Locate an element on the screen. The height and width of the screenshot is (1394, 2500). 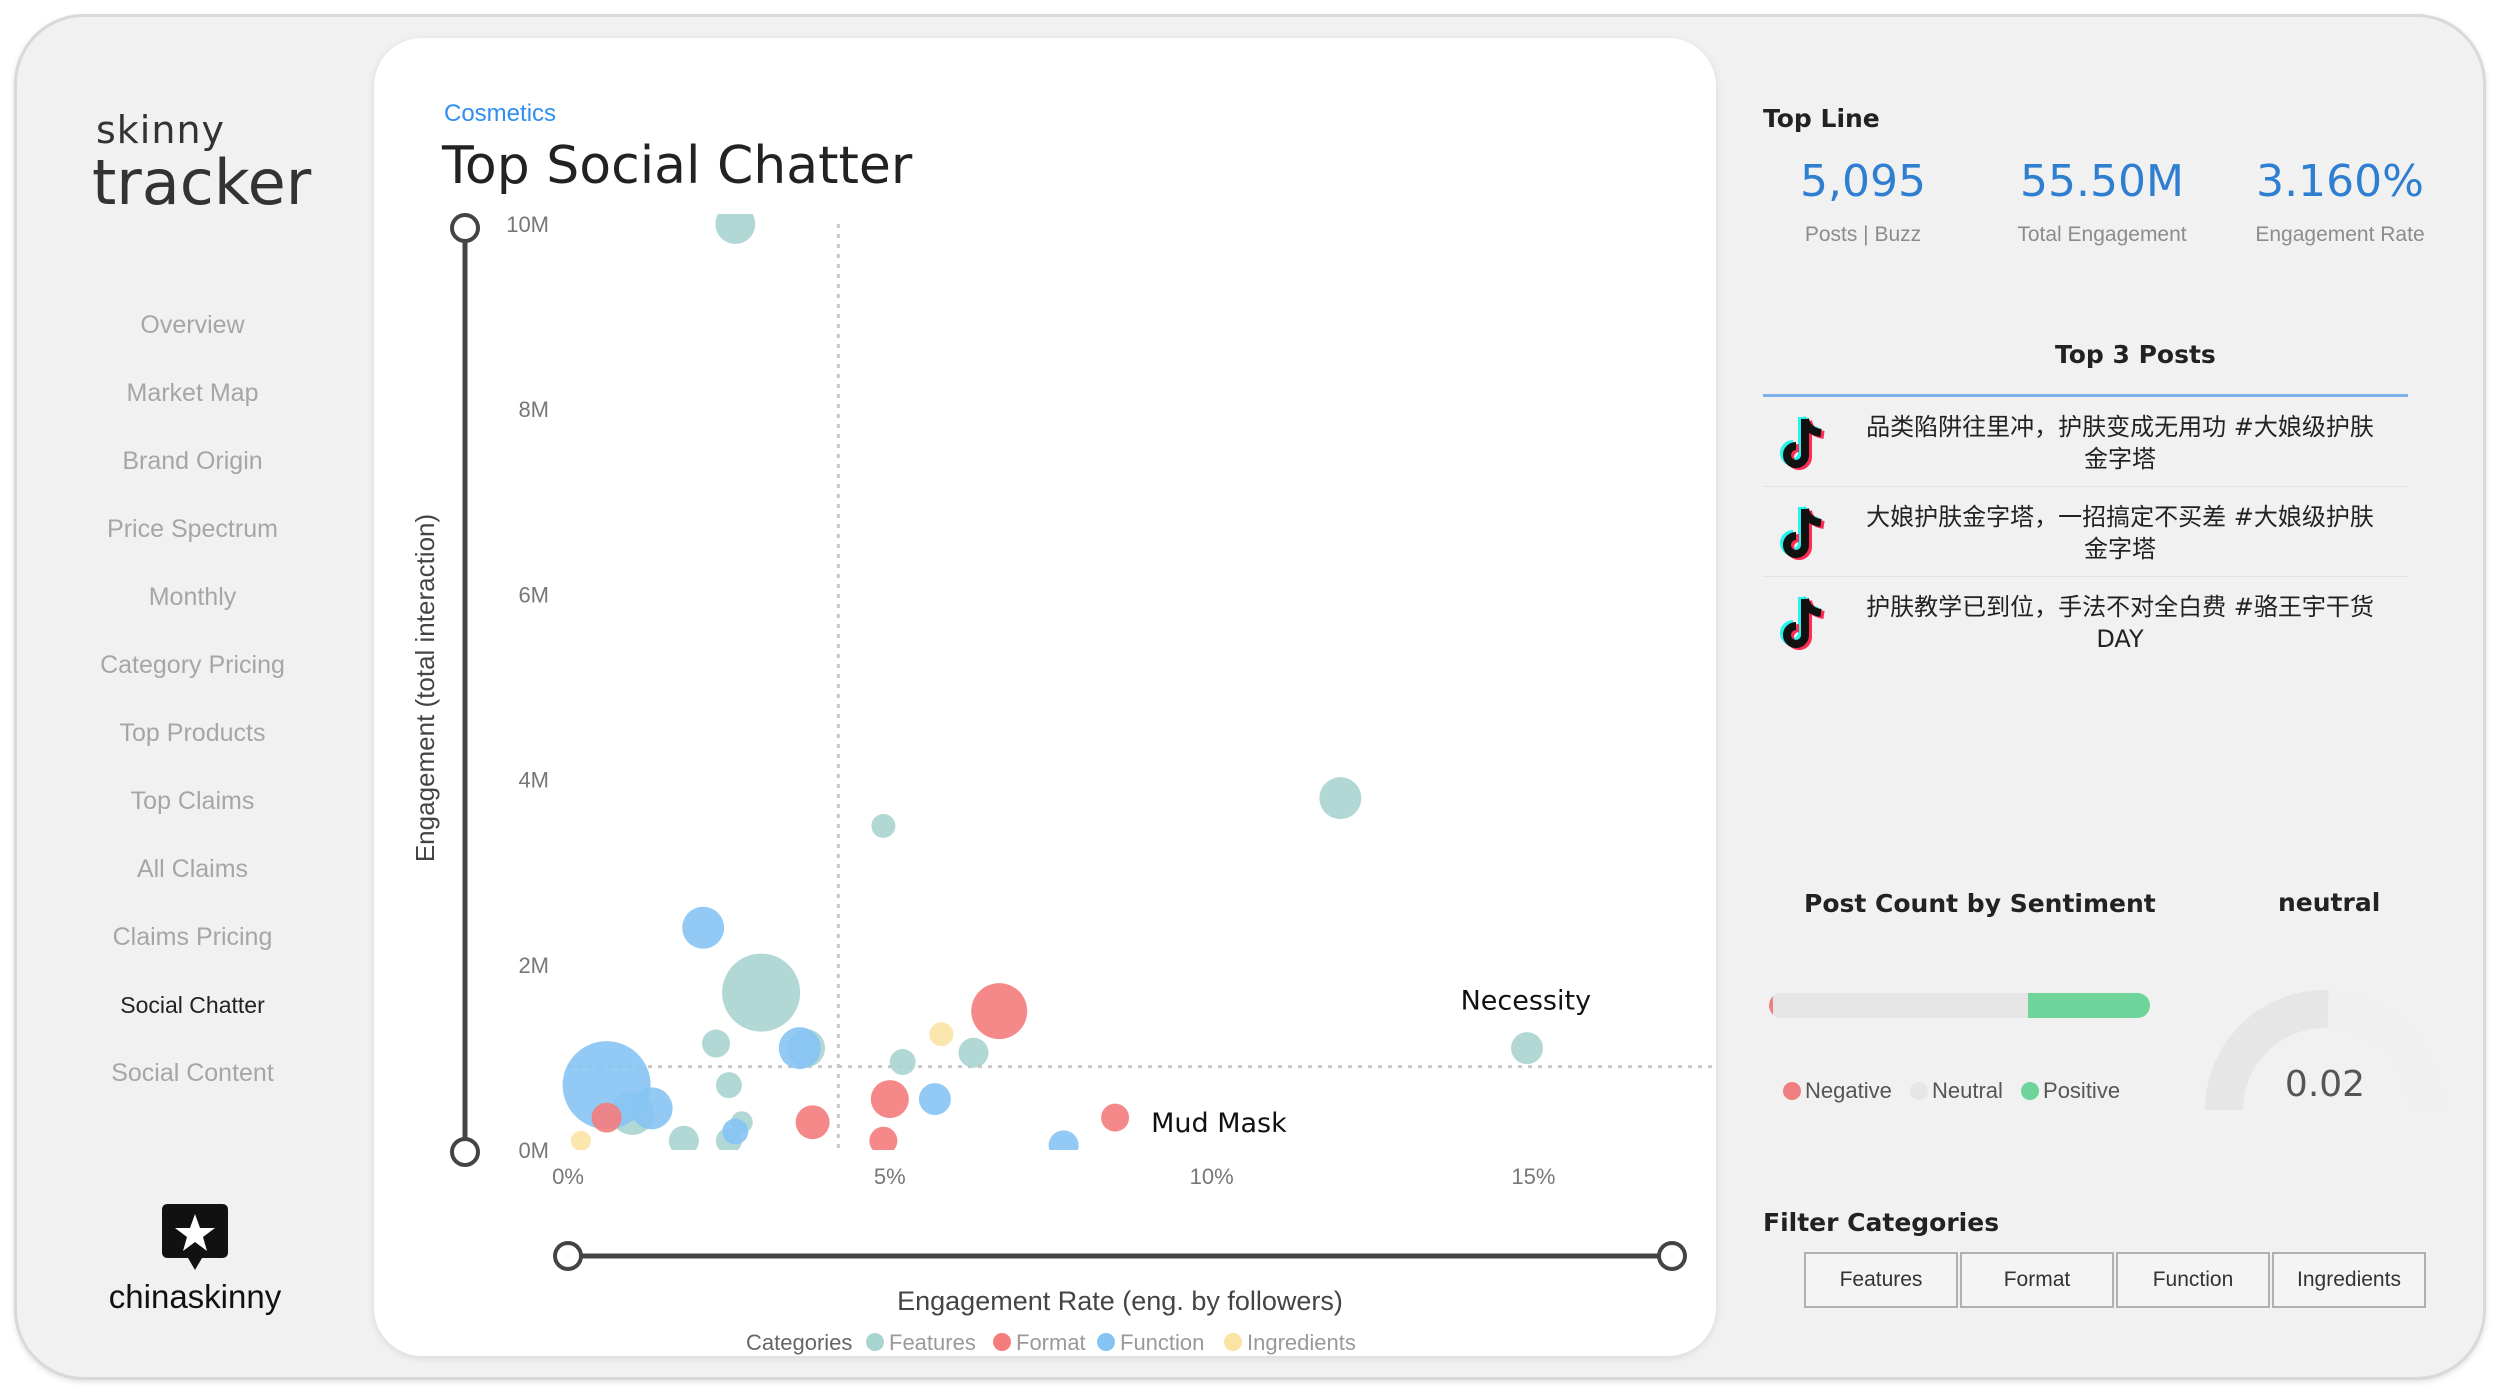
kpi-label: Posts | Buzz is located at coordinates (1863, 234).